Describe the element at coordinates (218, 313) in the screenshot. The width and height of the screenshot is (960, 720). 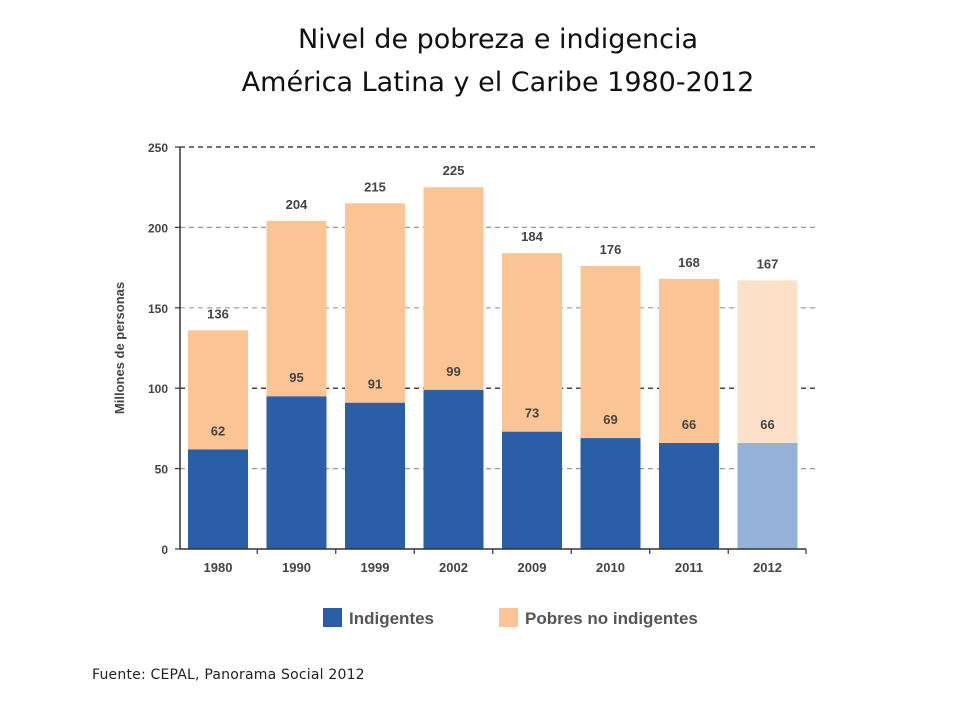
I see `value-label-total-1980: 136` at that location.